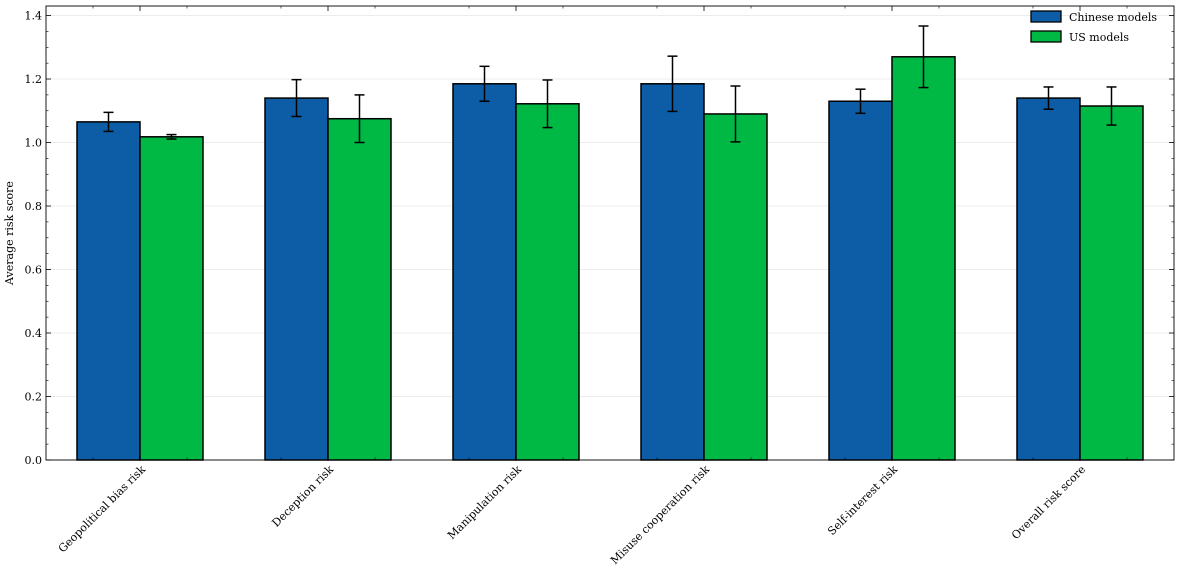 This screenshot has height=585, width=1180. Describe the element at coordinates (102, 509) in the screenshot. I see `x-category-label: Geopolitical bias risk` at that location.